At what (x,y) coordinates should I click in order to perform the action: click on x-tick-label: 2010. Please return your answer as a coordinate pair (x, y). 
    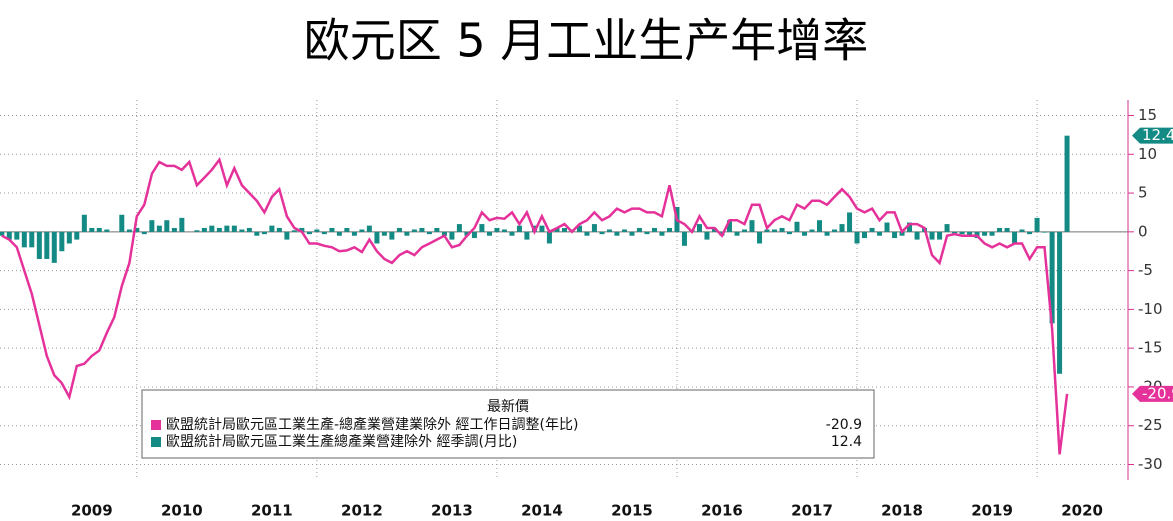
    Looking at the image, I should click on (182, 511).